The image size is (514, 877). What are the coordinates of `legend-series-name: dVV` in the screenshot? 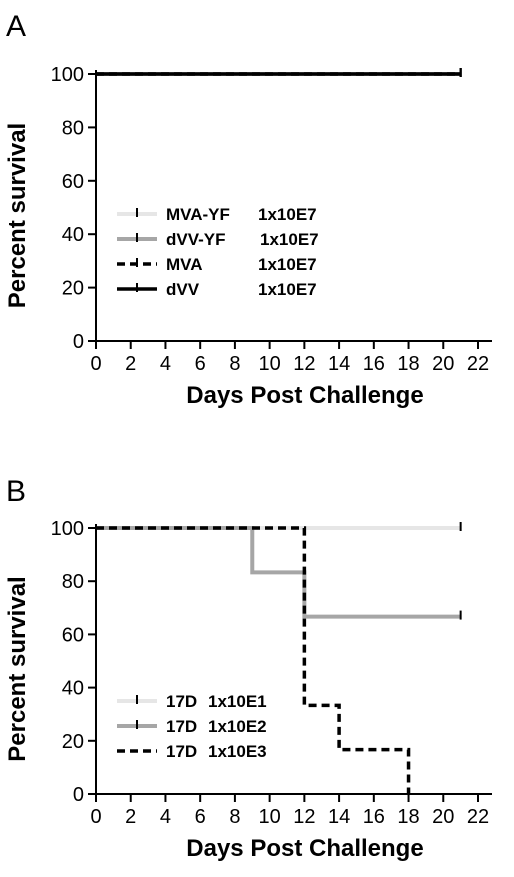 It's located at (183, 289).